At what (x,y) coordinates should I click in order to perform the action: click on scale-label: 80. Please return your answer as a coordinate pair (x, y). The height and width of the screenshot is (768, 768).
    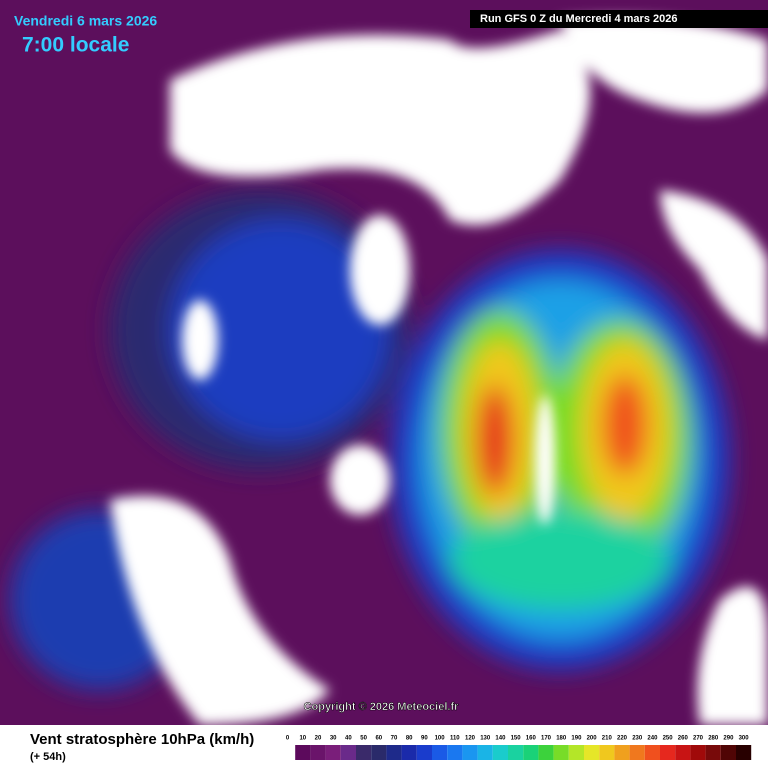
    Looking at the image, I should click on (409, 739).